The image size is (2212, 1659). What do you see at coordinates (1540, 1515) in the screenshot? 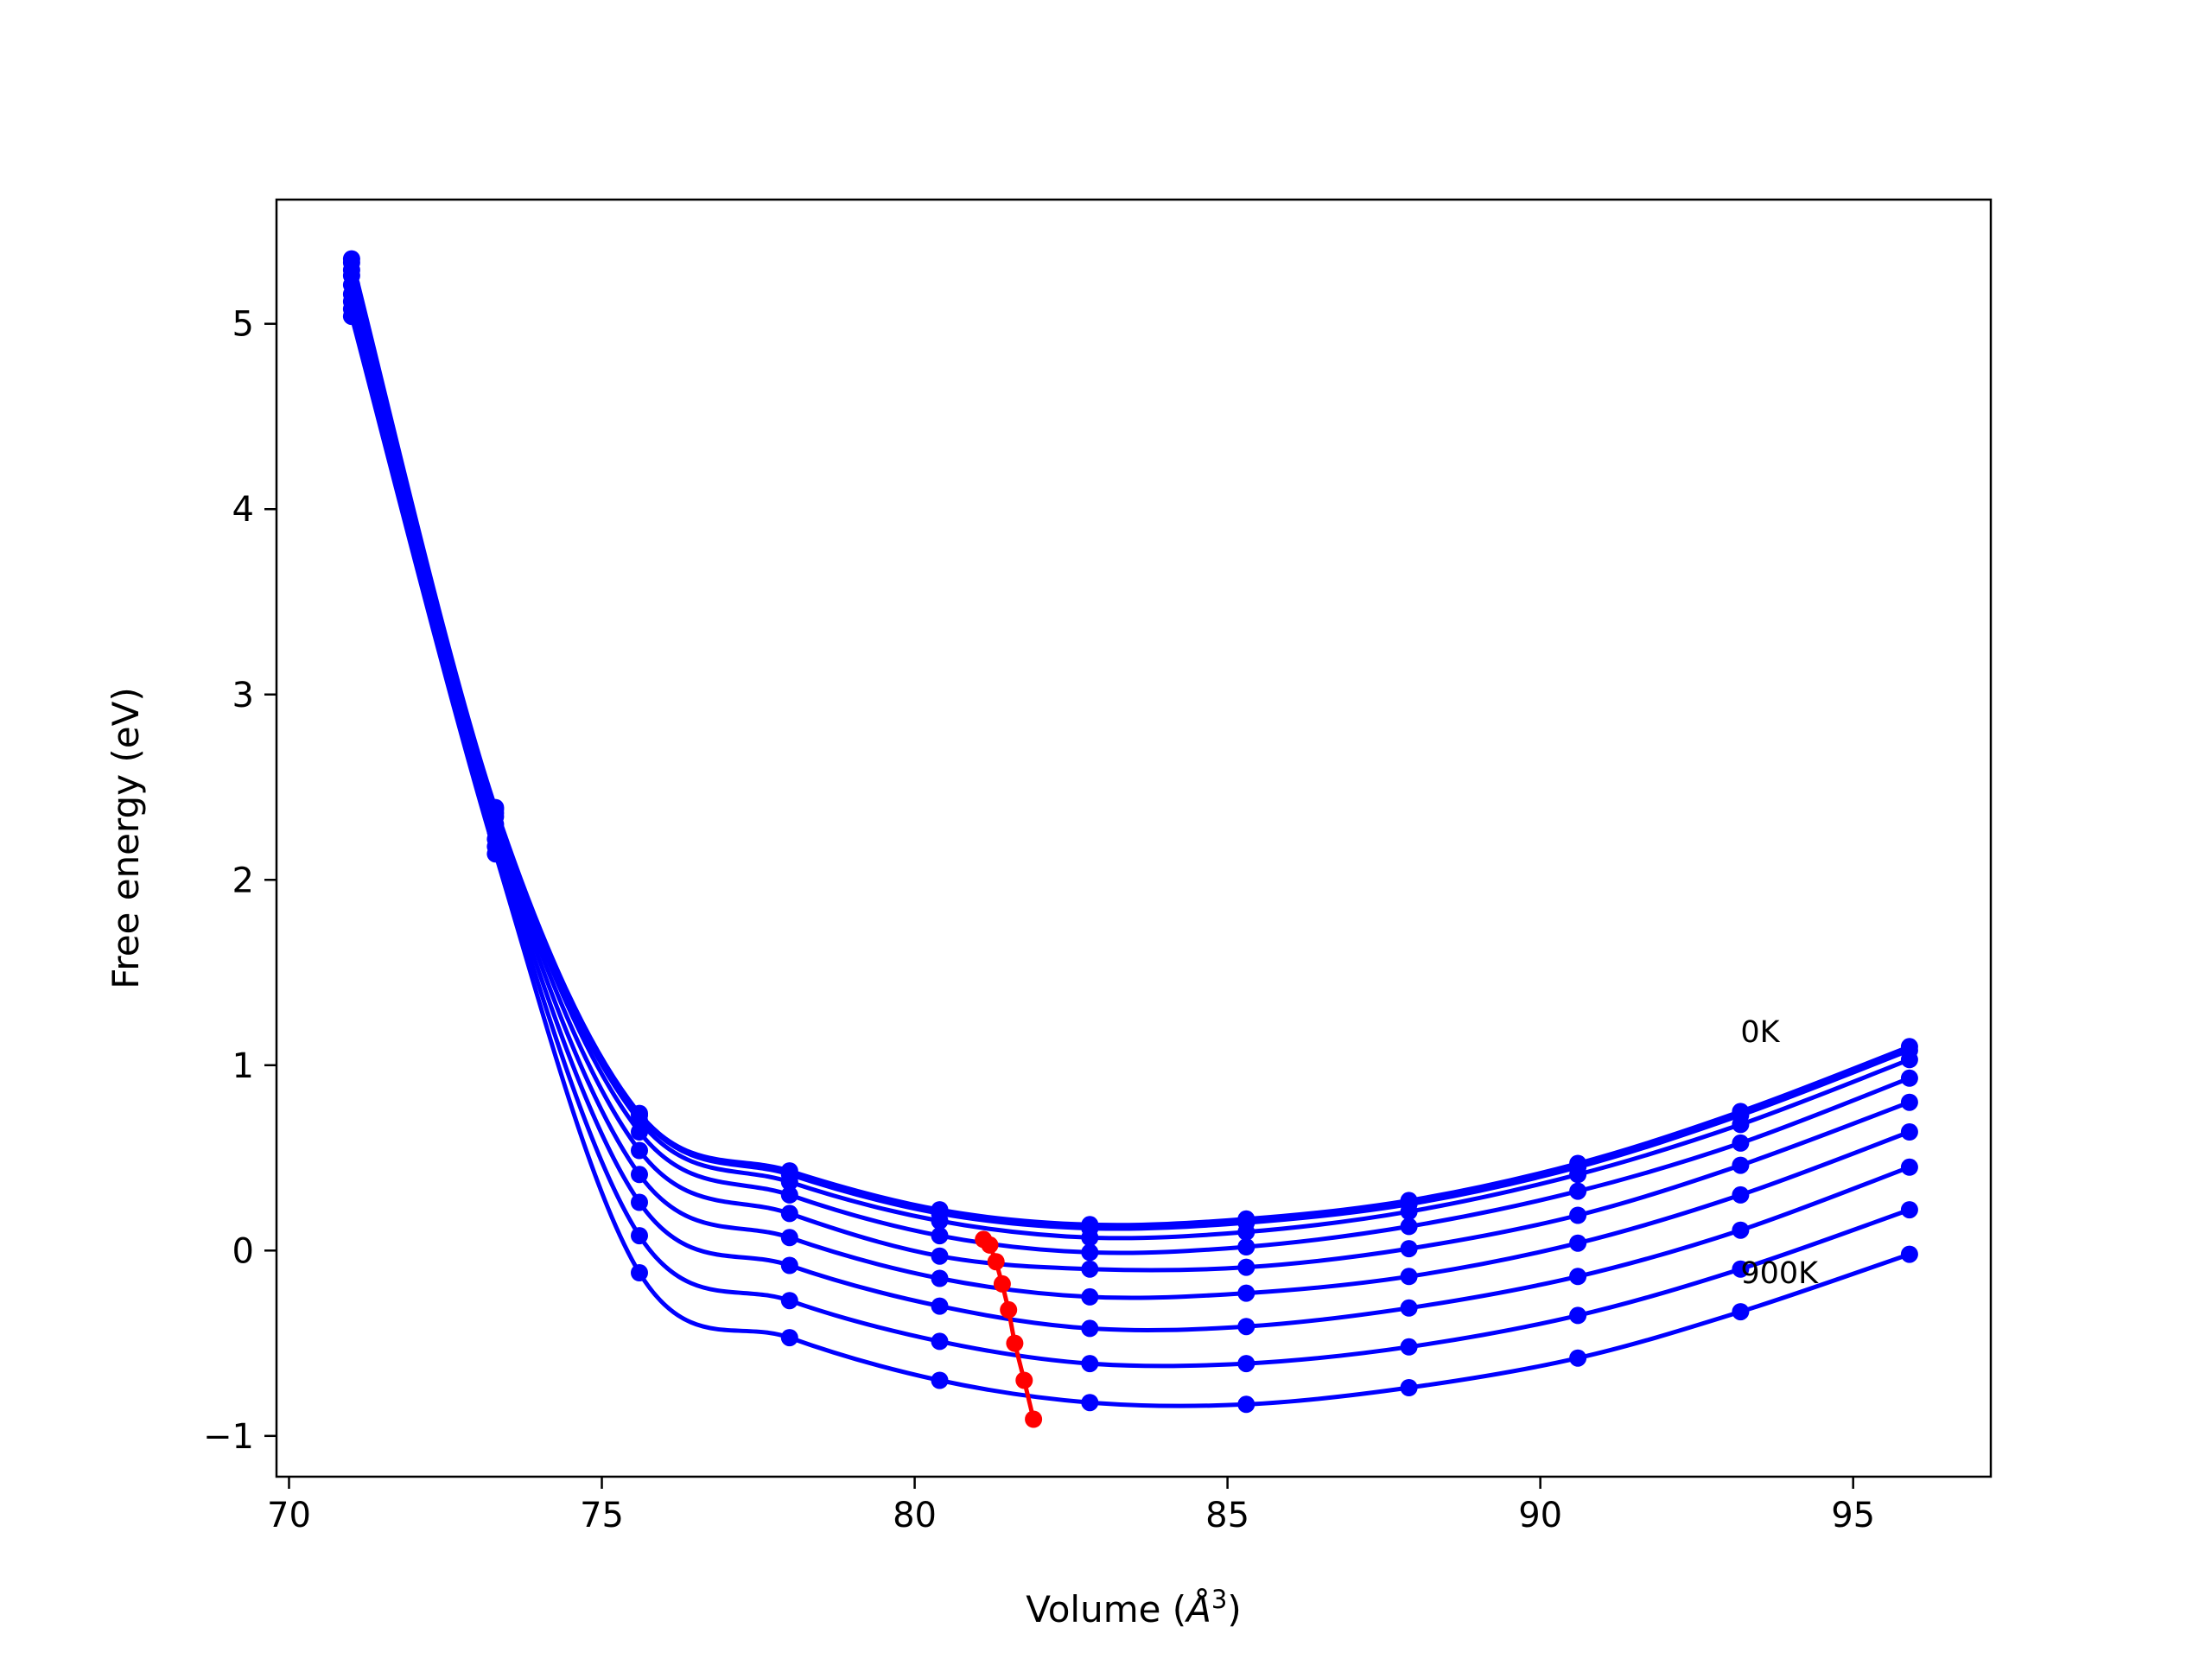
I see `x-tick-label-4: 90` at bounding box center [1540, 1515].